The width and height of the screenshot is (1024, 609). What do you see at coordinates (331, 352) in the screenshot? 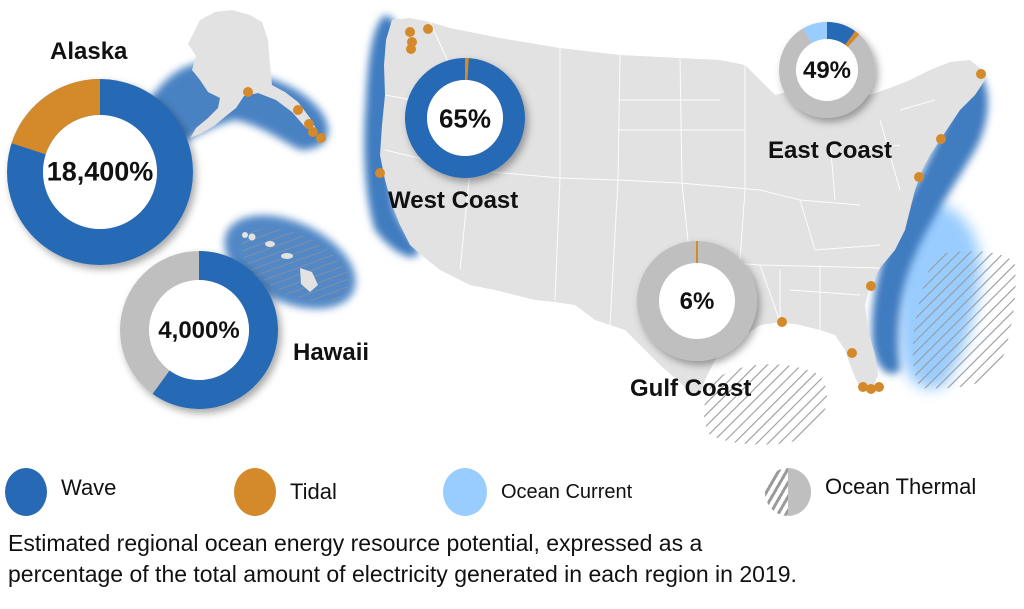
I see `hawaii-label: Hawaii` at bounding box center [331, 352].